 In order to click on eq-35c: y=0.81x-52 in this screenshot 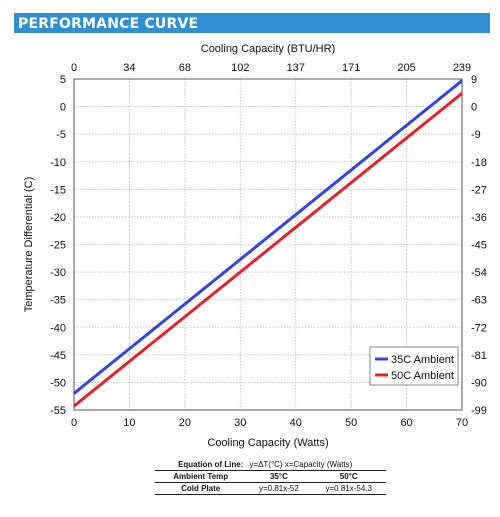, I will do `click(279, 488)`.